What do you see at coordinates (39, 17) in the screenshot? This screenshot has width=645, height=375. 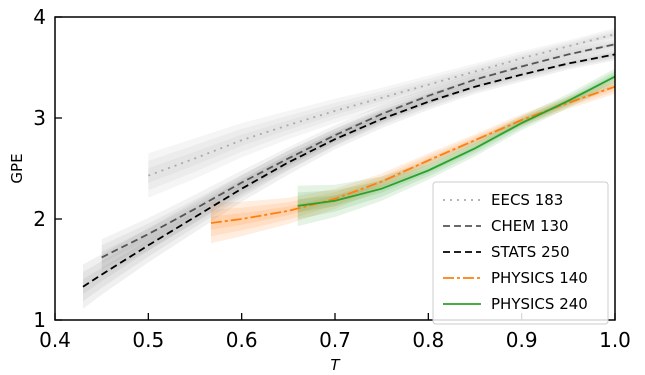 I see `y-tick-label: 4` at bounding box center [39, 17].